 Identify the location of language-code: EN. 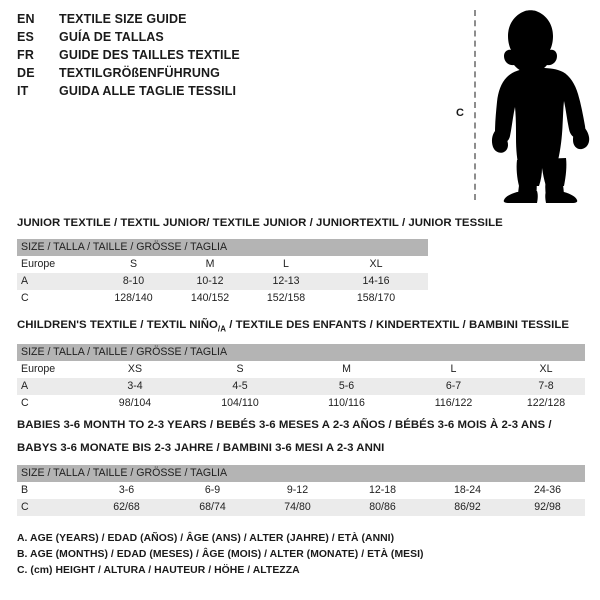
(26, 19).